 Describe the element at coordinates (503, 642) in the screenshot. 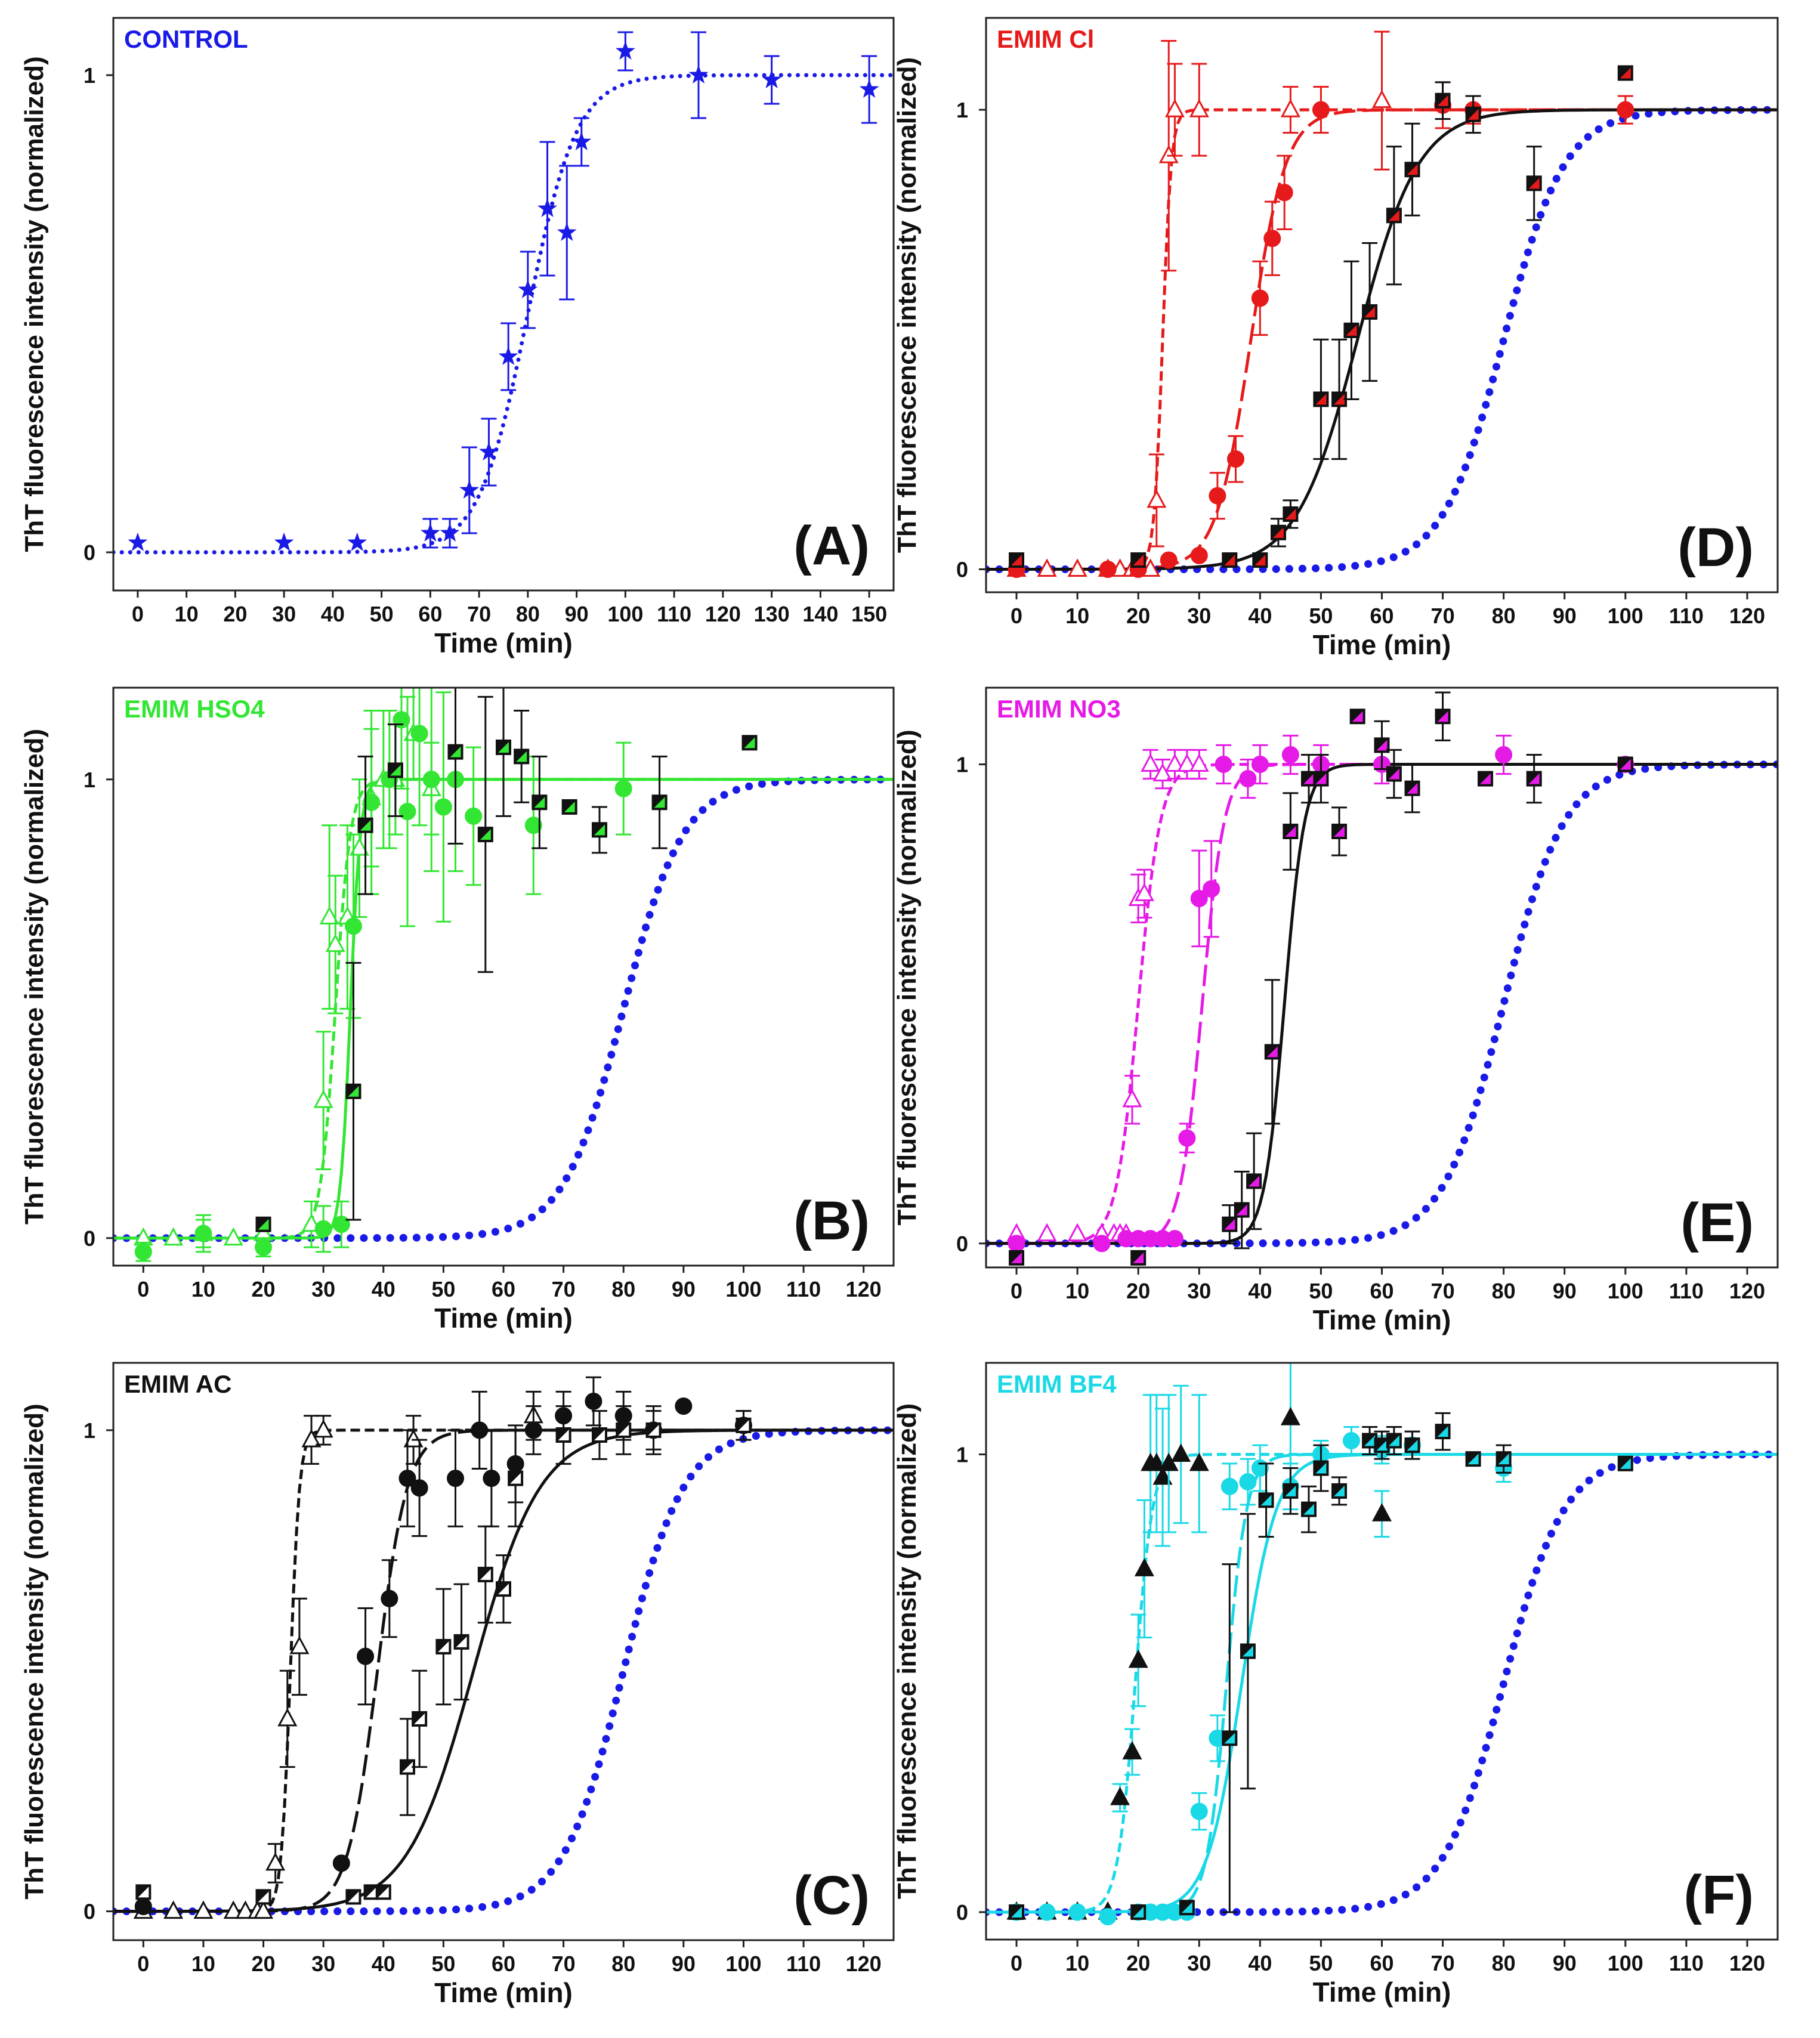

I see `x-axis-title: Time (min)` at that location.